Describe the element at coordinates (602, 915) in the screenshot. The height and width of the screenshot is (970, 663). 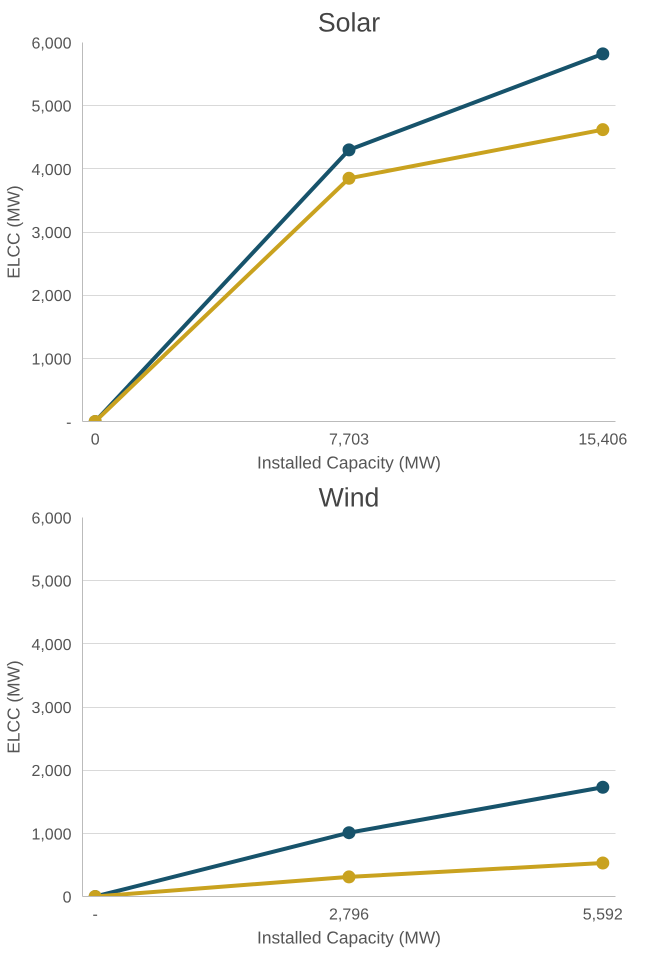
I see `x-tick-label: 5,592` at that location.